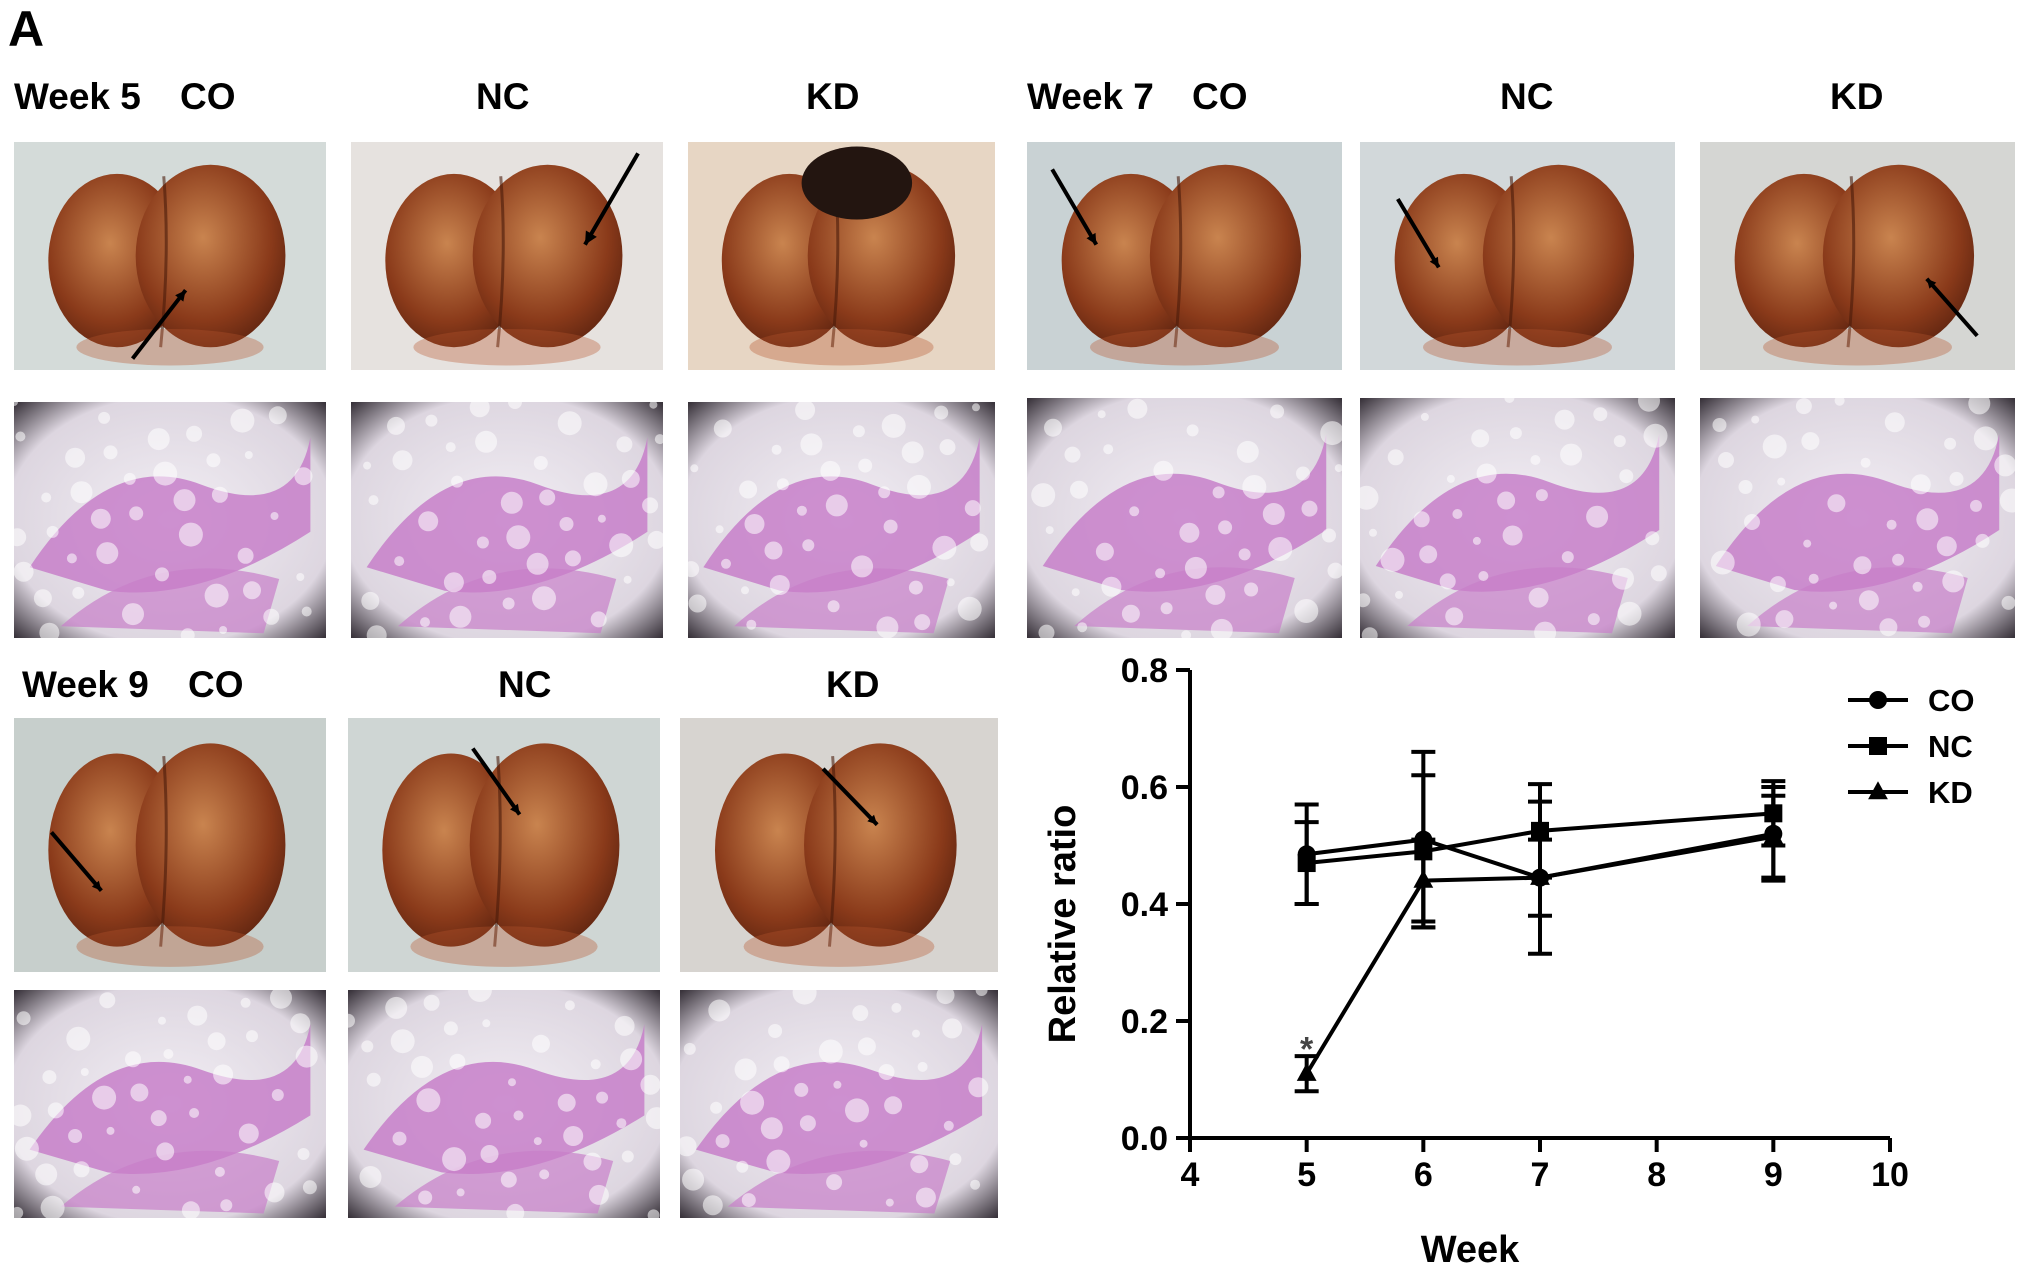  What do you see at coordinates (507, 256) in the screenshot?
I see `lung-photo-week5-nc` at bounding box center [507, 256].